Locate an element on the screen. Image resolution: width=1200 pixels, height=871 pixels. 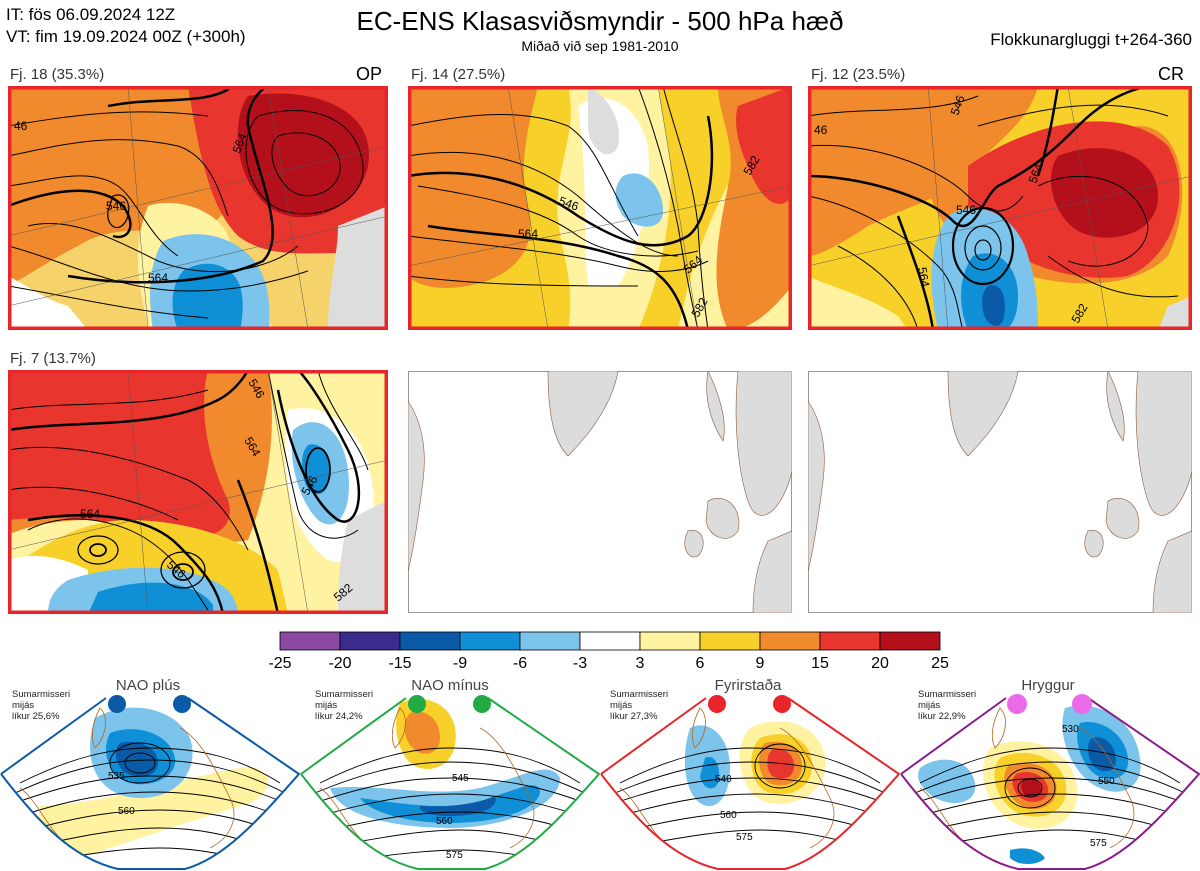
regime-map-blocking: 540 560 575 is located at coordinates (750, 782).